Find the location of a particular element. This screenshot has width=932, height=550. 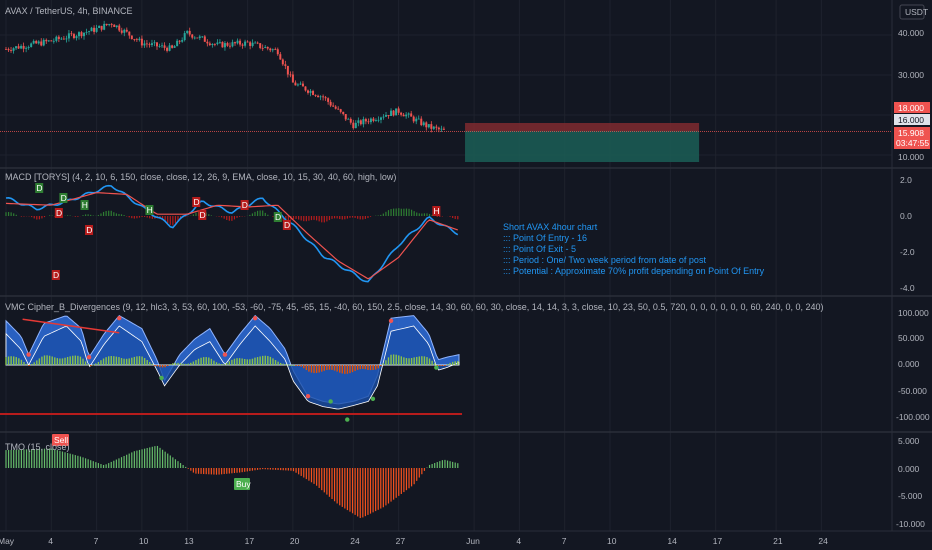

buy-signal-tag: Buy is located at coordinates (242, 484).